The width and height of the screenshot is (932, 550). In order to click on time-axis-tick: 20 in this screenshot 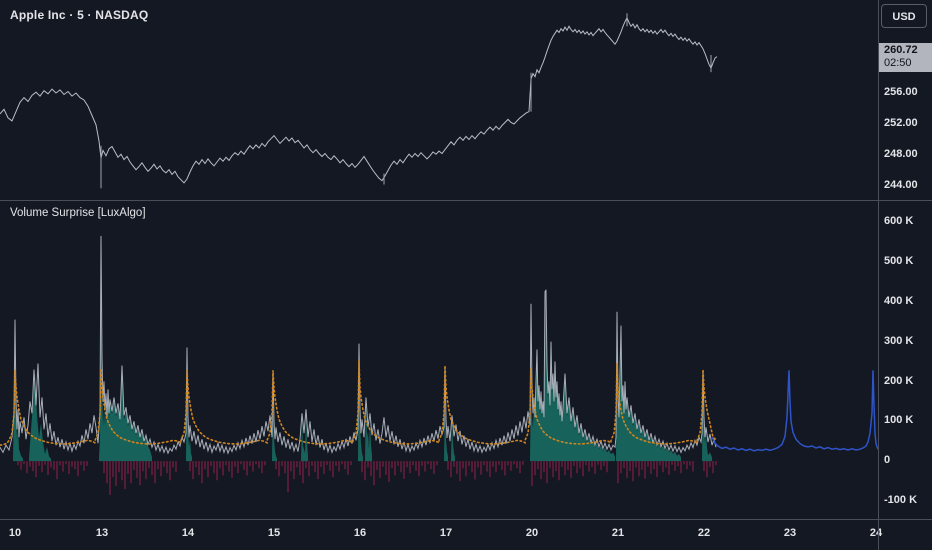, I will do `click(532, 533)`.